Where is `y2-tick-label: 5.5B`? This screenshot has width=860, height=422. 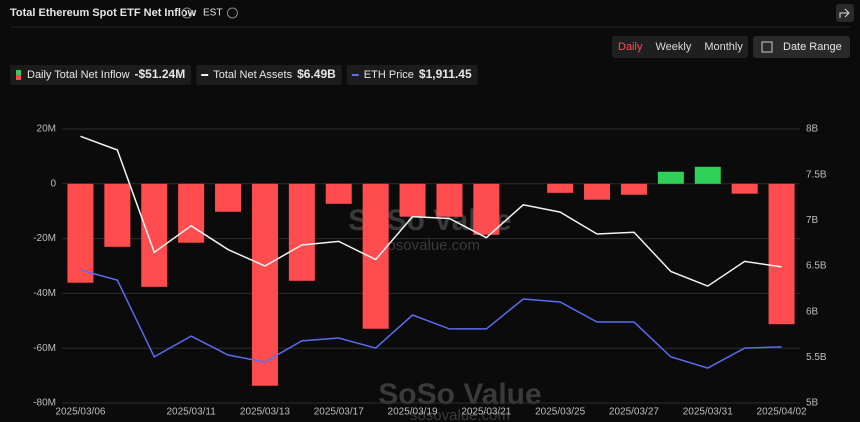
y2-tick-label: 5.5B is located at coordinates (816, 357).